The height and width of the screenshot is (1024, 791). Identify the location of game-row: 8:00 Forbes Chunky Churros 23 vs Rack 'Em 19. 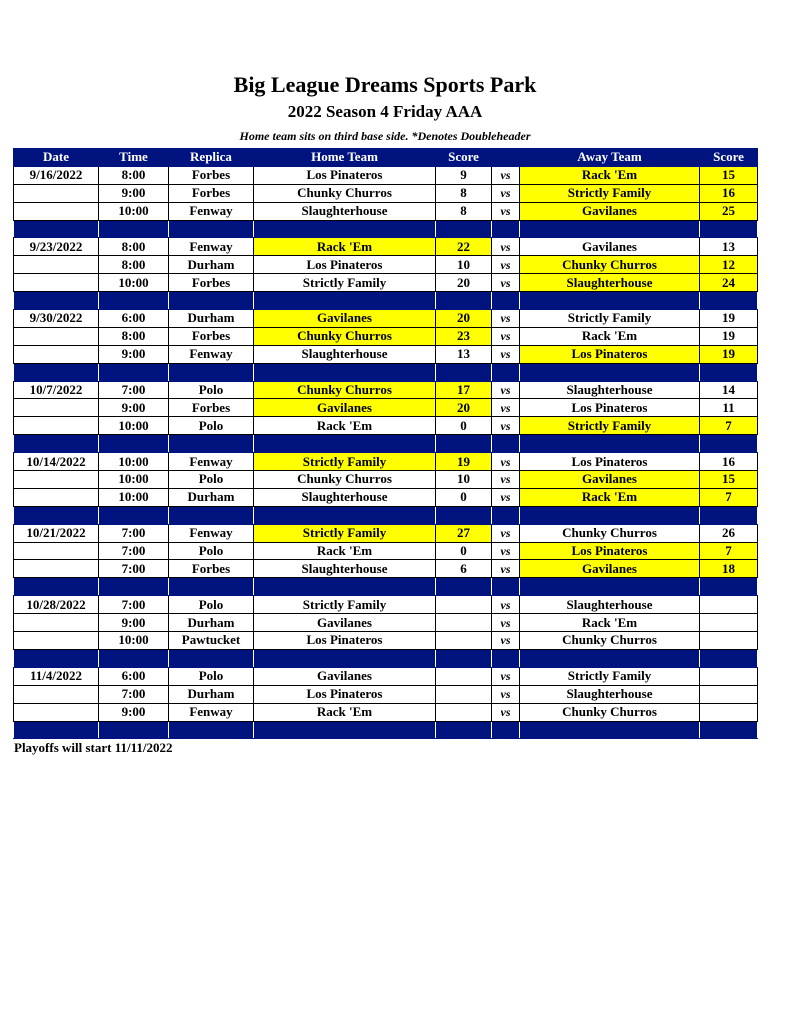
(385, 336).